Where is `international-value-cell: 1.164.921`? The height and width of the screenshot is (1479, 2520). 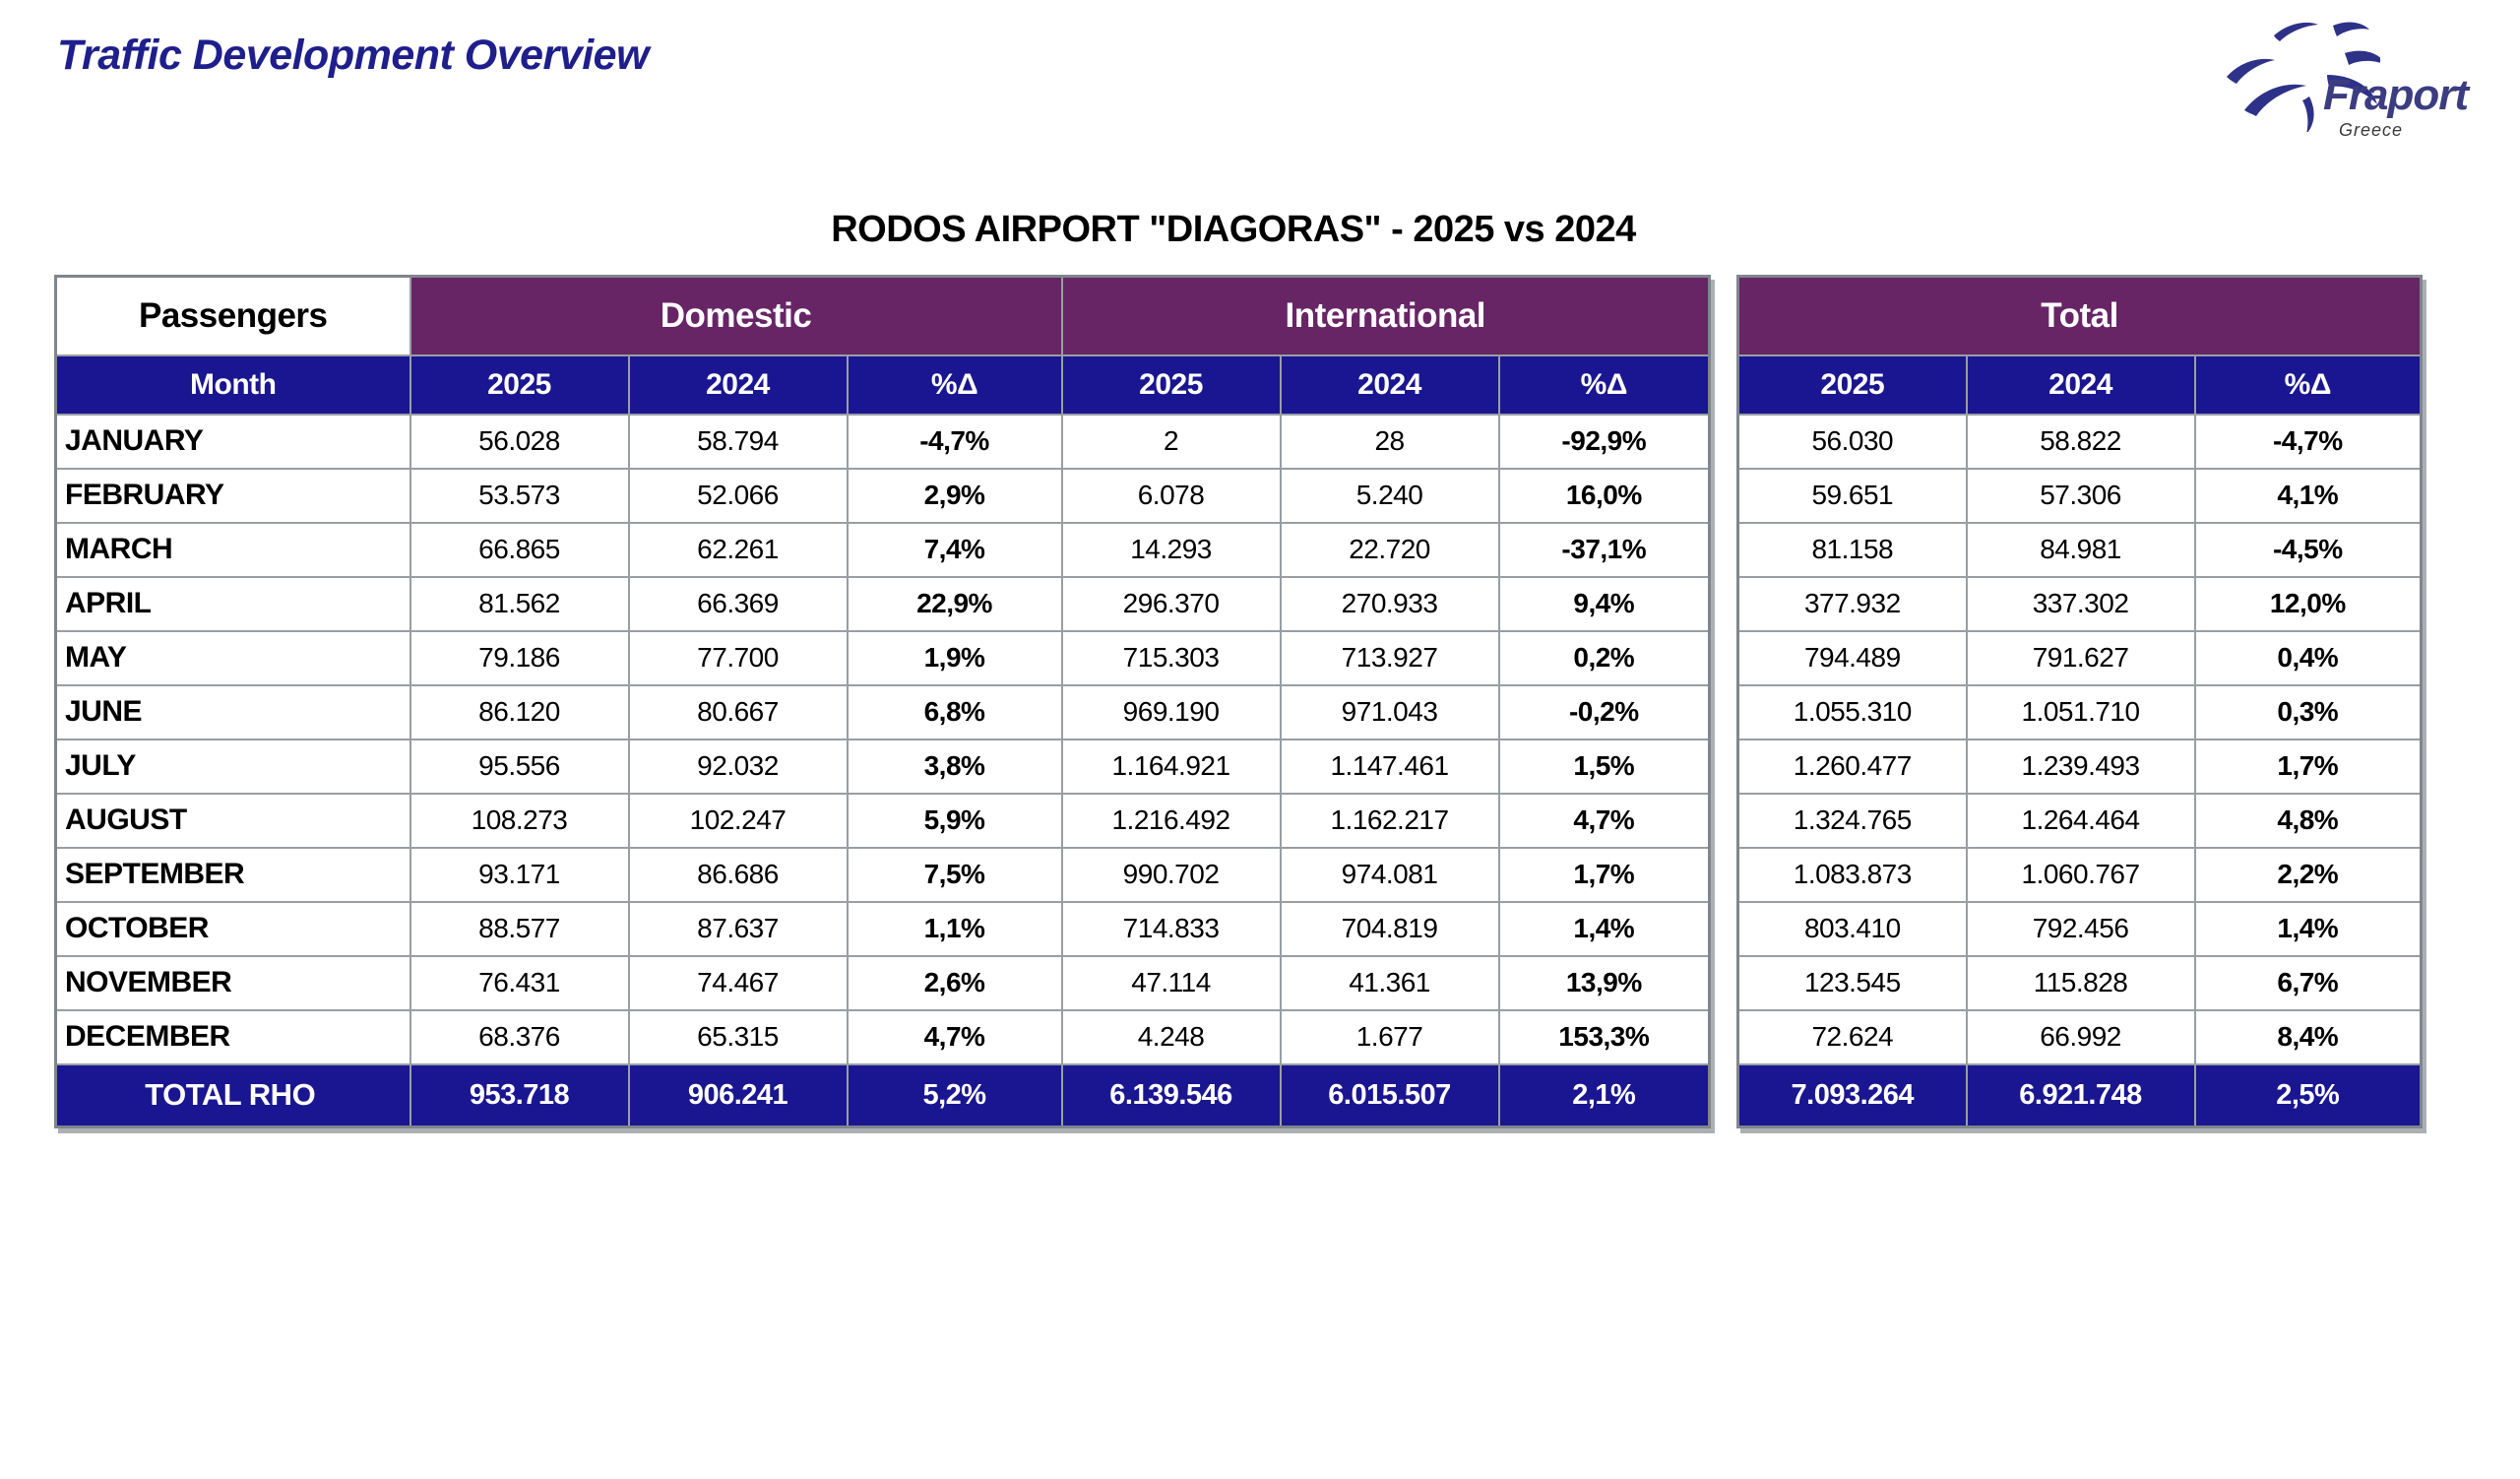 international-value-cell: 1.164.921 is located at coordinates (1171, 767).